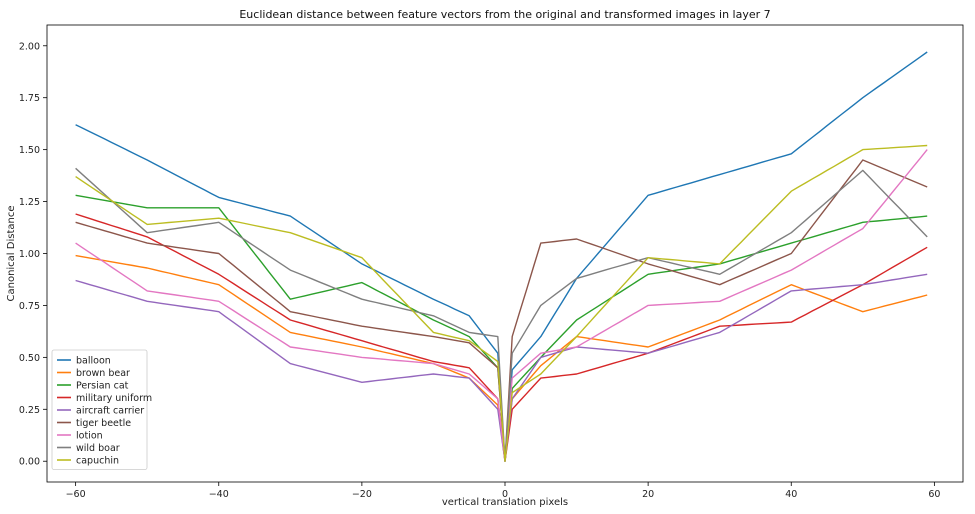 Image resolution: width=975 pixels, height=514 pixels. I want to click on legend-label: military uniform, so click(114, 398).